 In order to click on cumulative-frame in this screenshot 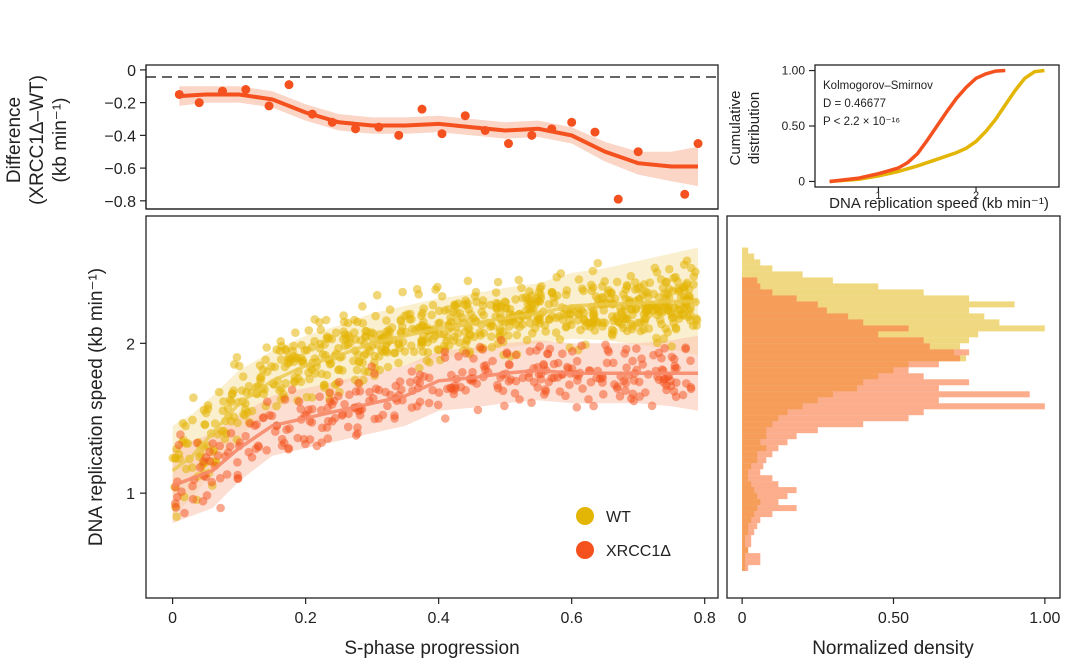, I will do `click(937, 126)`.